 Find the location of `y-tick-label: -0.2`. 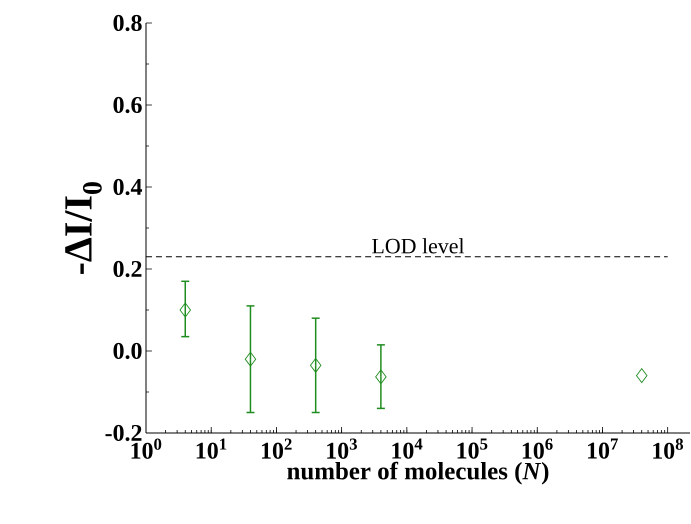

y-tick-label: -0.2 is located at coordinates (124, 433).